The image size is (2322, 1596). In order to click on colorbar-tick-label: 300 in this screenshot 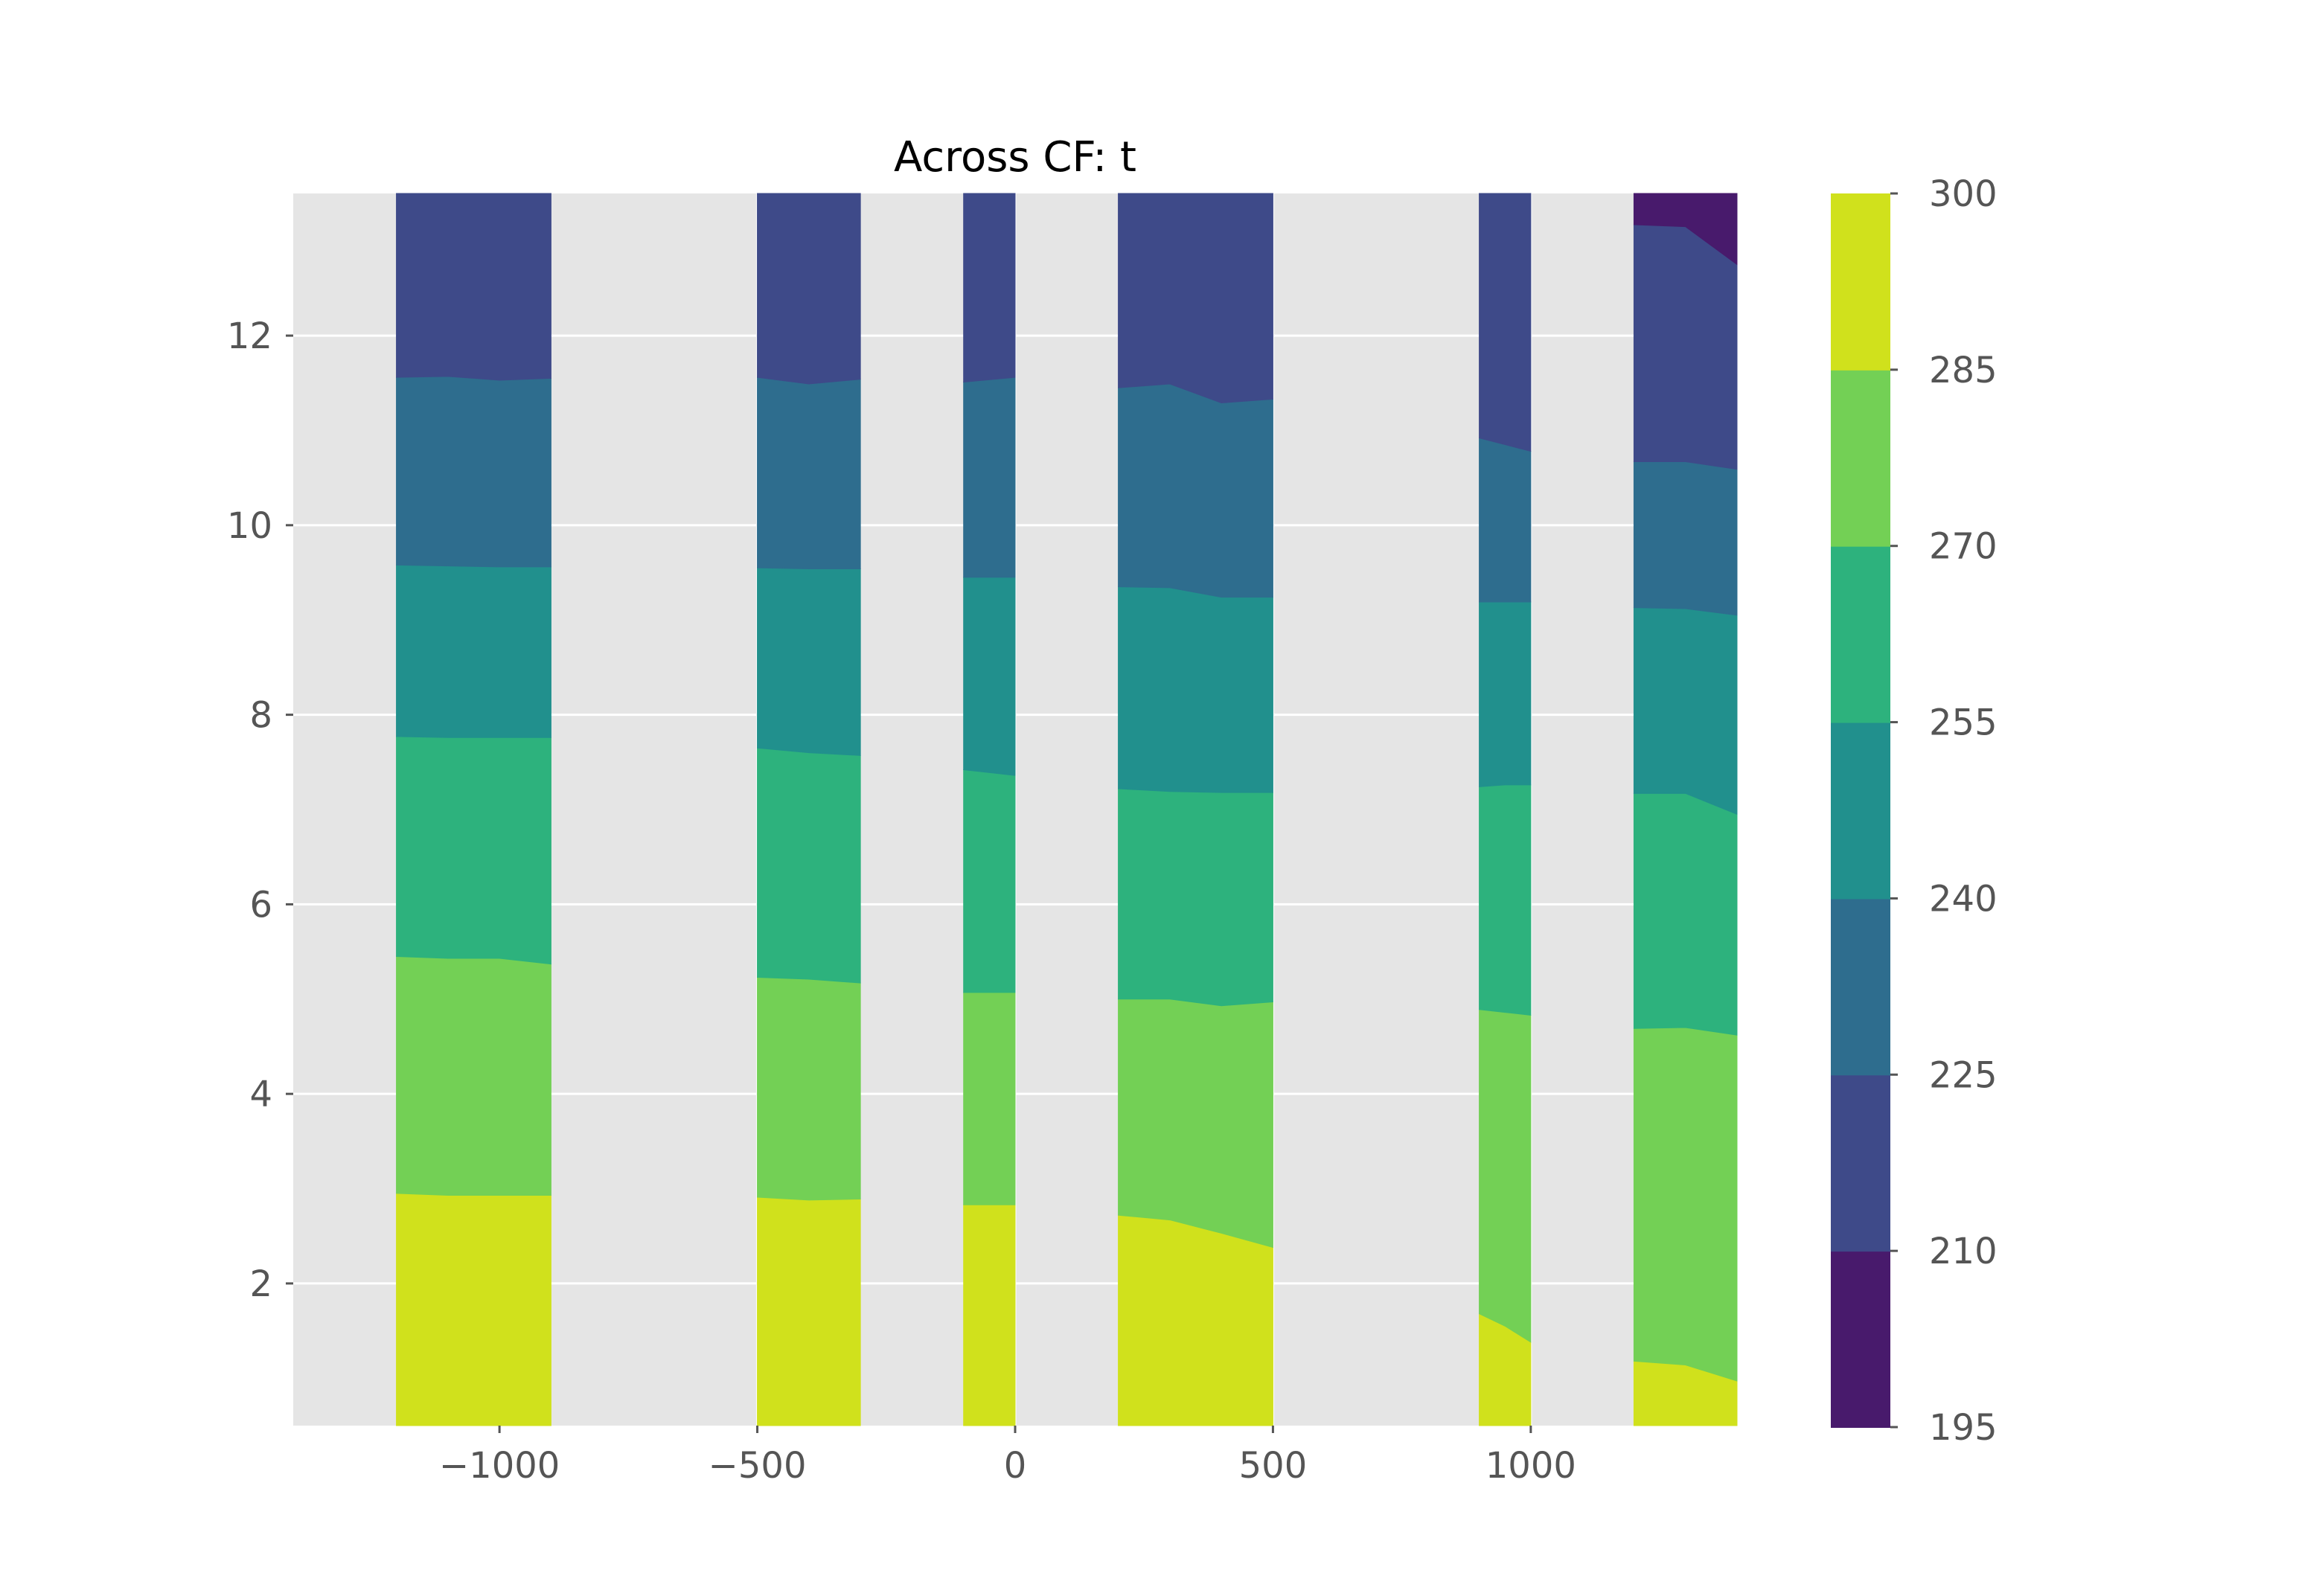, I will do `click(1963, 194)`.